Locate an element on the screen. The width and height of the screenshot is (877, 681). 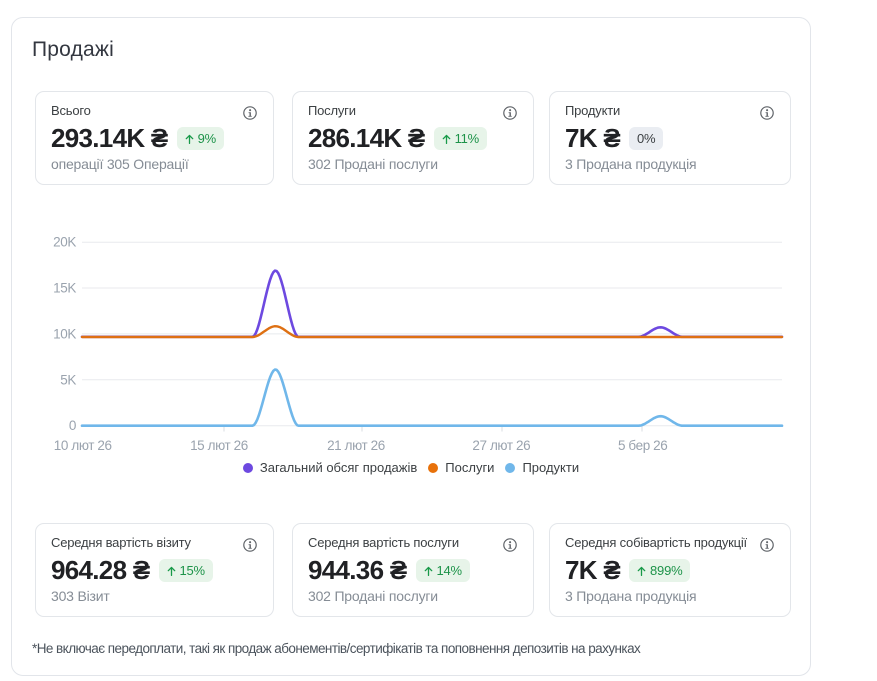
svg-text: 15K is located at coordinates (64, 288).